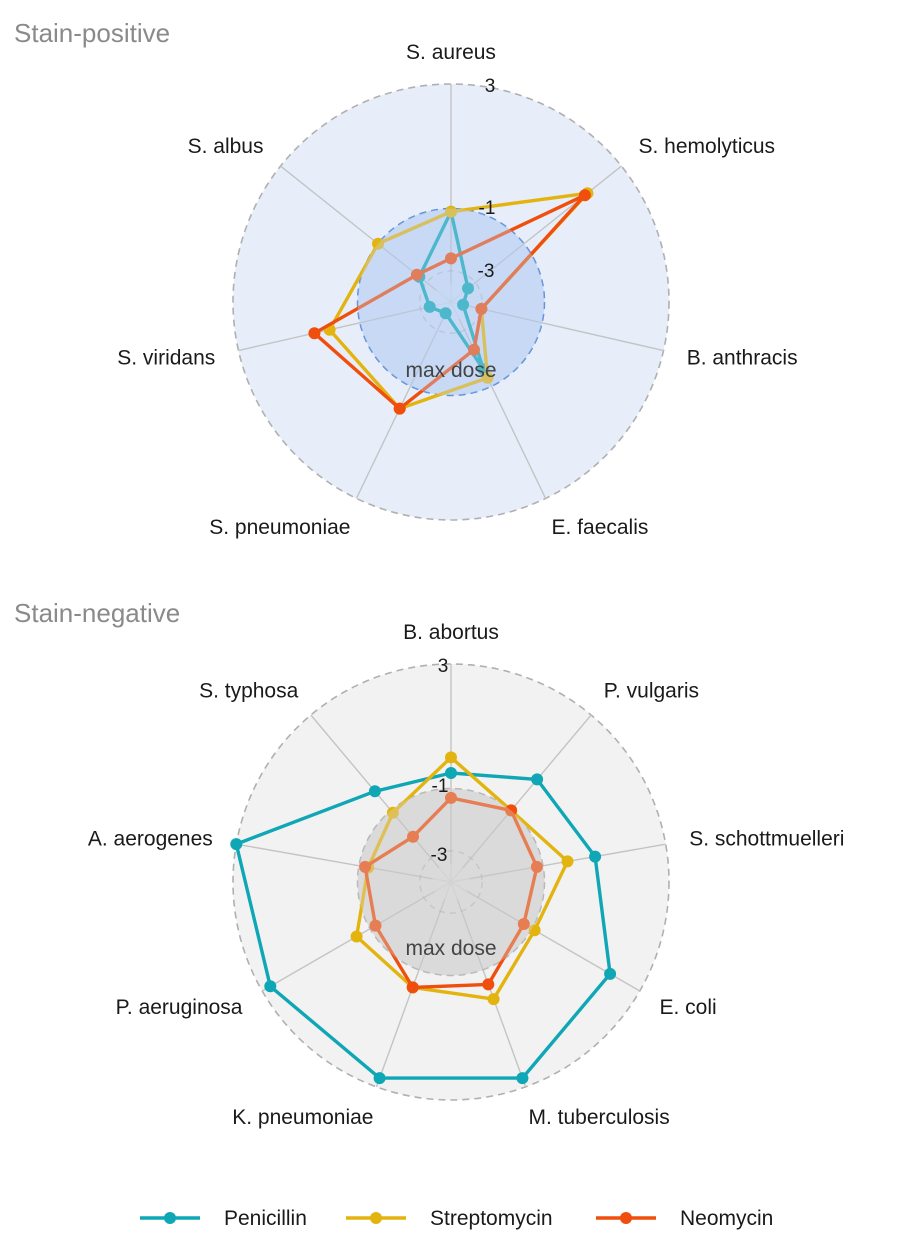 This screenshot has width=900, height=1260. What do you see at coordinates (522, 1078) in the screenshot?
I see `point-penicillin-m-tuberculosis` at bounding box center [522, 1078].